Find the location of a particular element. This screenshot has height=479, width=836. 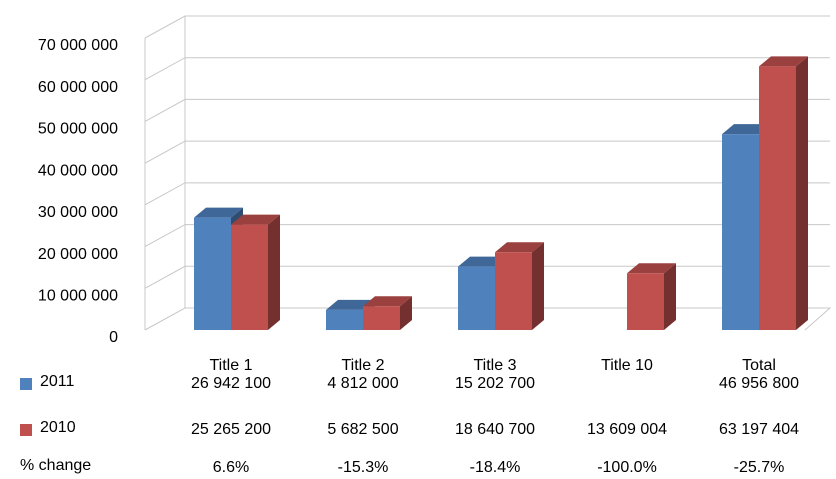

y-tick-label: 40 000 000 is located at coordinates (78, 170).